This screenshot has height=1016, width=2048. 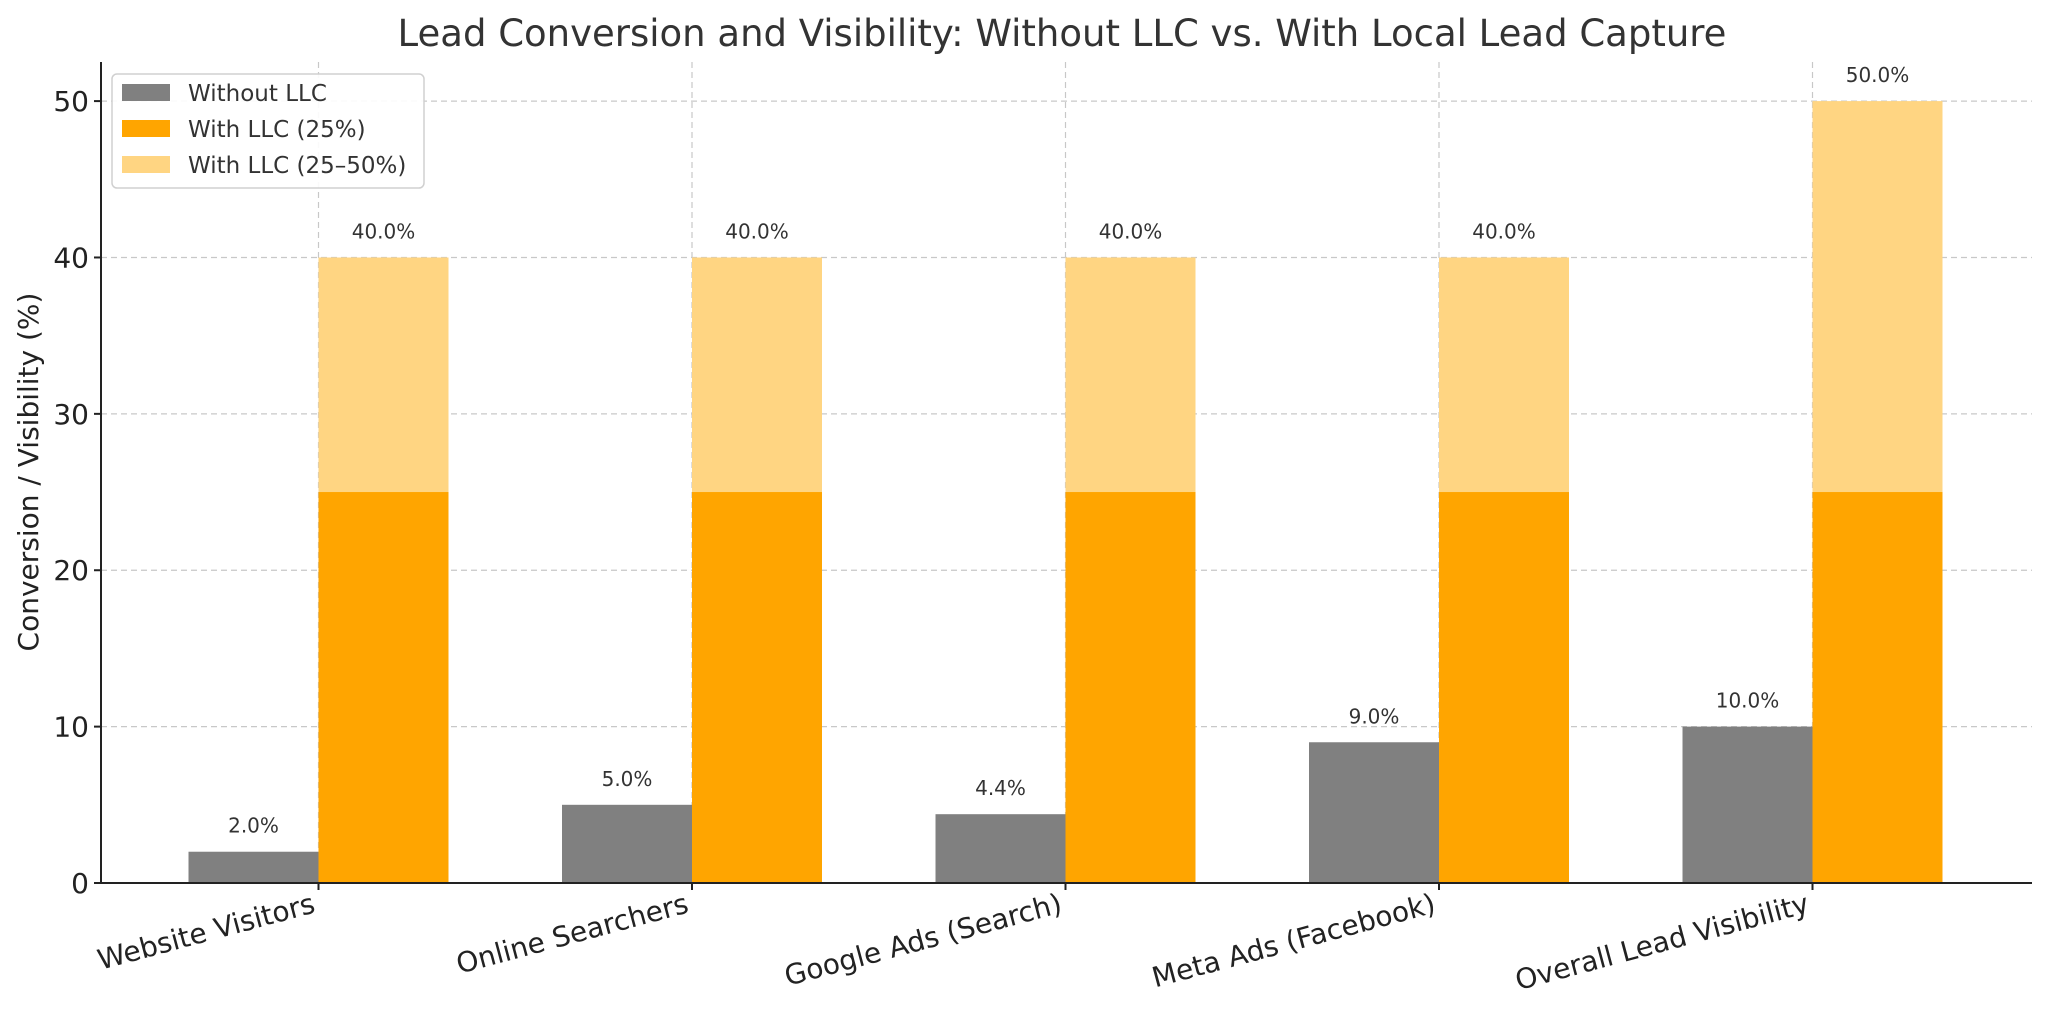 I want to click on x-tick-label: Google Ads (Search), so click(x=923, y=940).